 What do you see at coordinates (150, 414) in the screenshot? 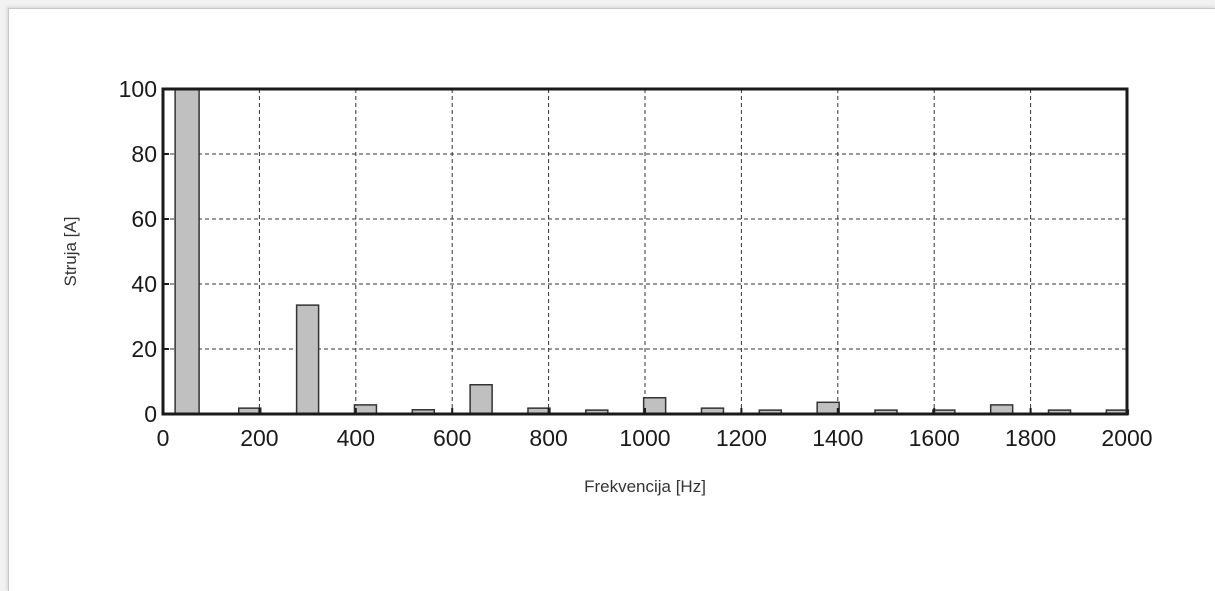
I see `y-tick-label: 0` at bounding box center [150, 414].